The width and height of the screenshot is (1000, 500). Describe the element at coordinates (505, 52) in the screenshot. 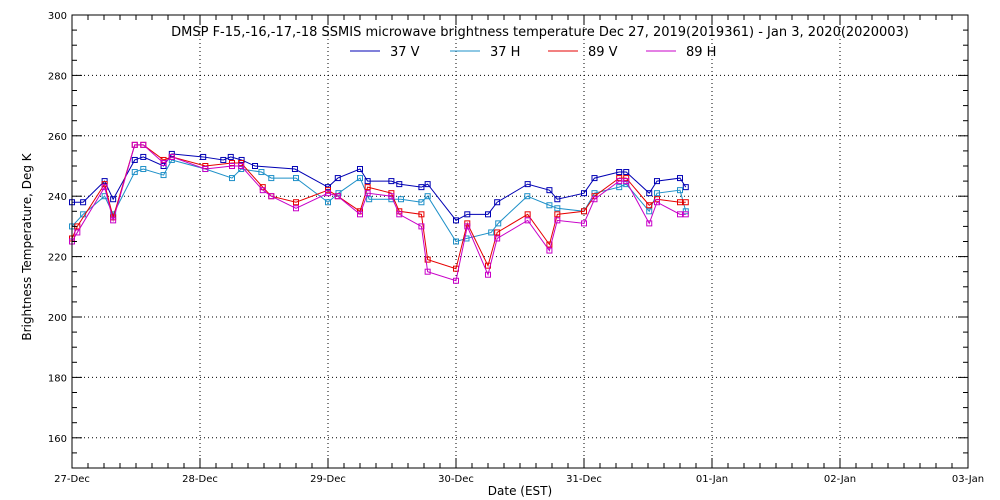

I see `legend-label: 37 H` at that location.